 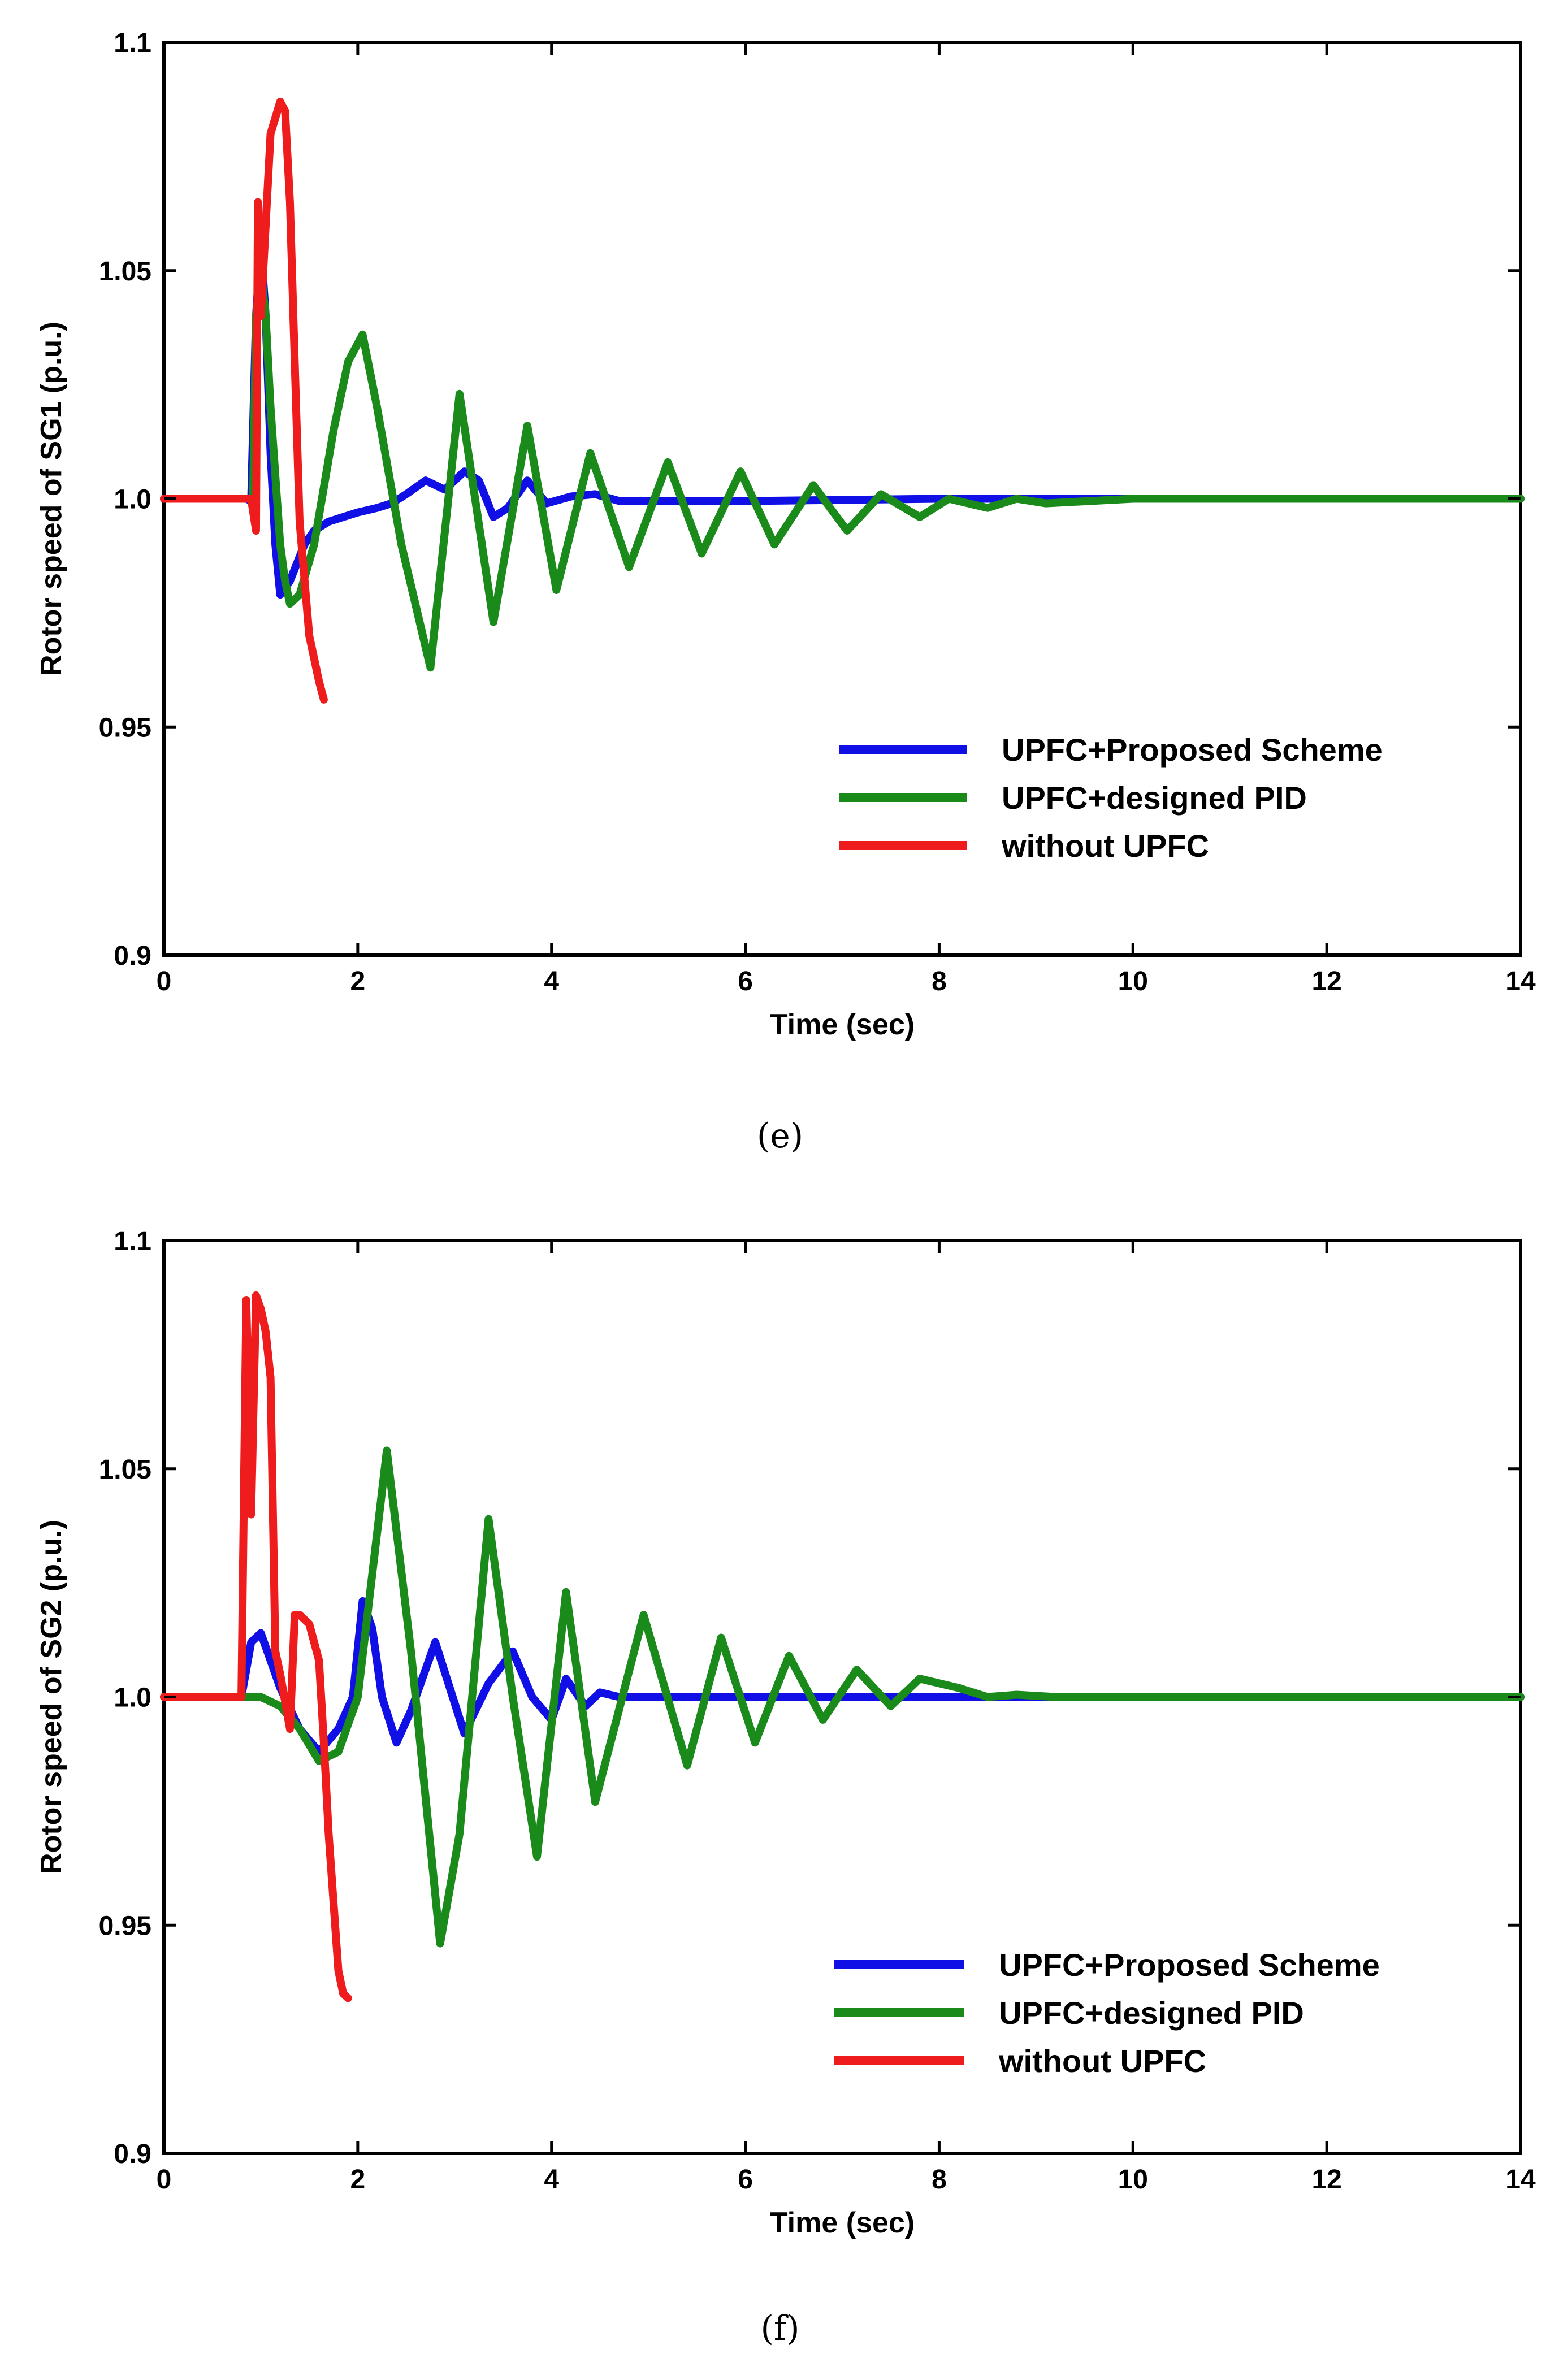 What do you see at coordinates (842, 419) in the screenshot?
I see `series-line-proposed` at bounding box center [842, 419].